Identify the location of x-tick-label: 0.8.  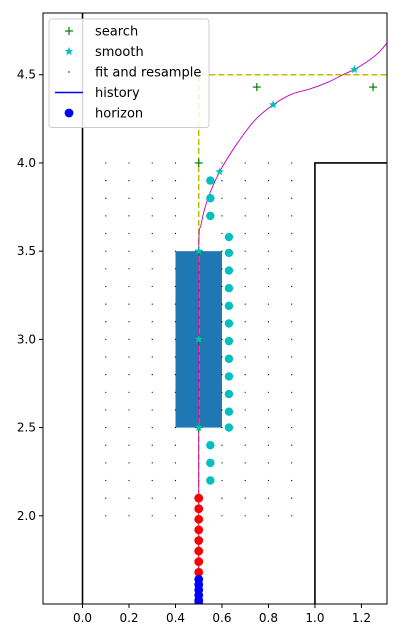
(268, 618).